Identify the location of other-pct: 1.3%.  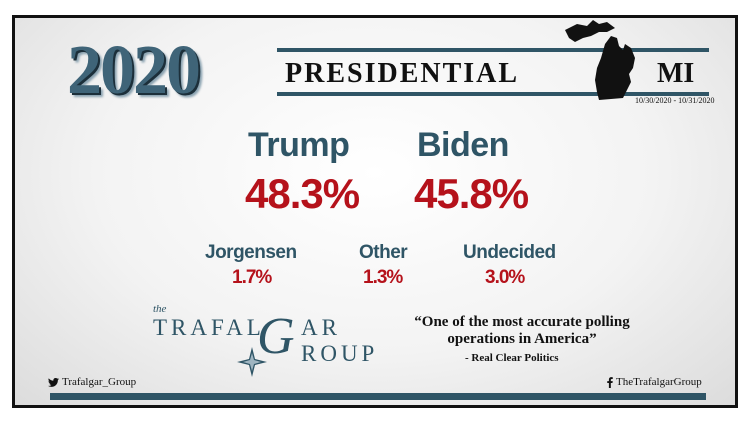
(383, 277).